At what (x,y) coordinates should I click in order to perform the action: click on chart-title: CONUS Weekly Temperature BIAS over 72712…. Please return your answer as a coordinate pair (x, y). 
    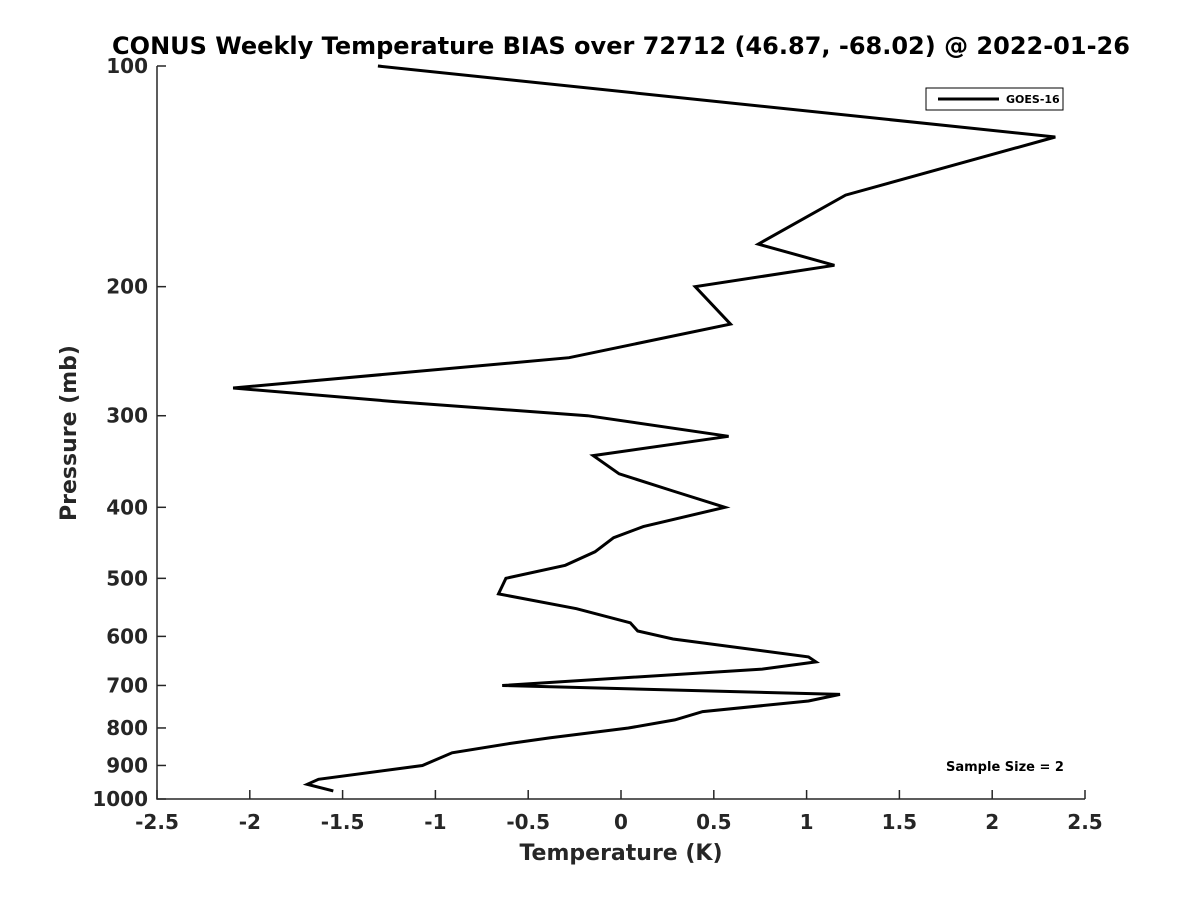
    Looking at the image, I should click on (621, 46).